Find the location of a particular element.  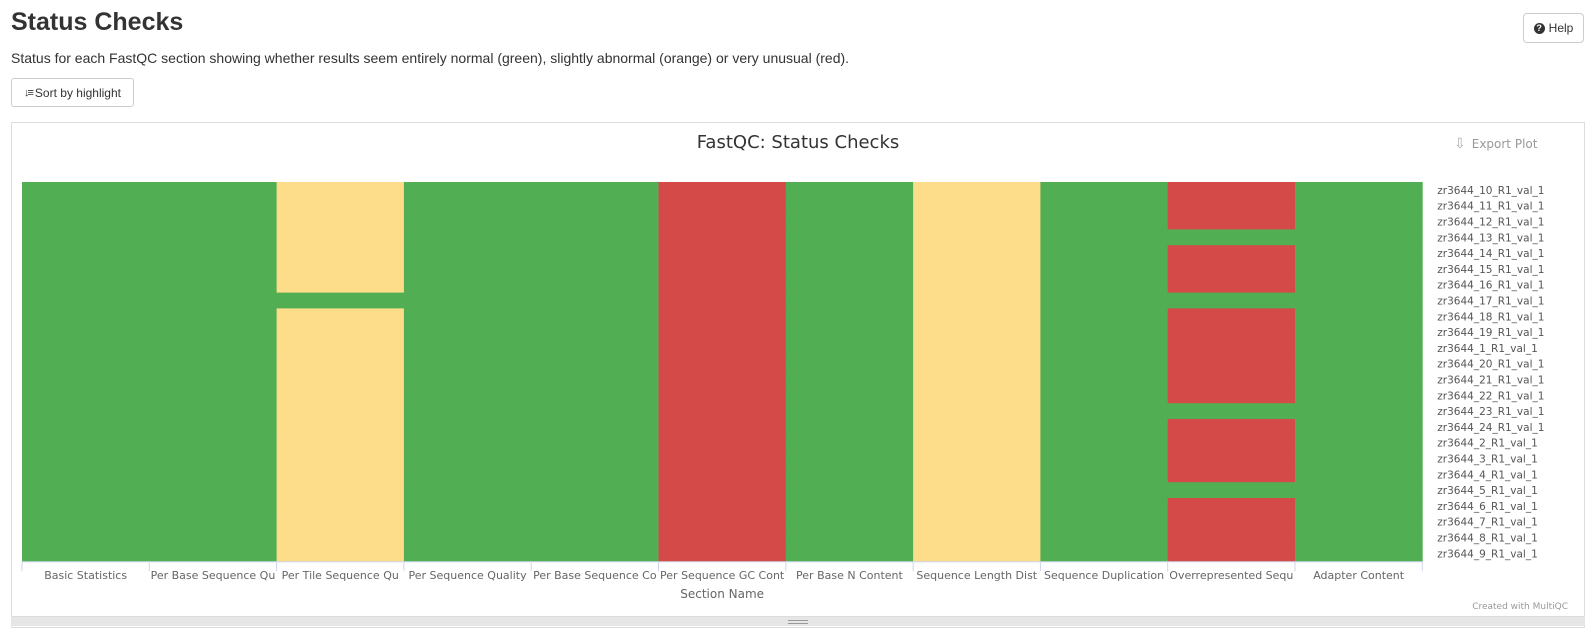

y-tick-label: zr3644_22_R1_val_1 is located at coordinates (1490, 396).